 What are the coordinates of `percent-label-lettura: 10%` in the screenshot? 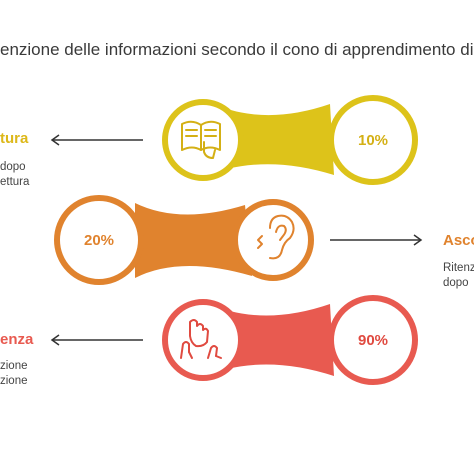 It's located at (373, 140).